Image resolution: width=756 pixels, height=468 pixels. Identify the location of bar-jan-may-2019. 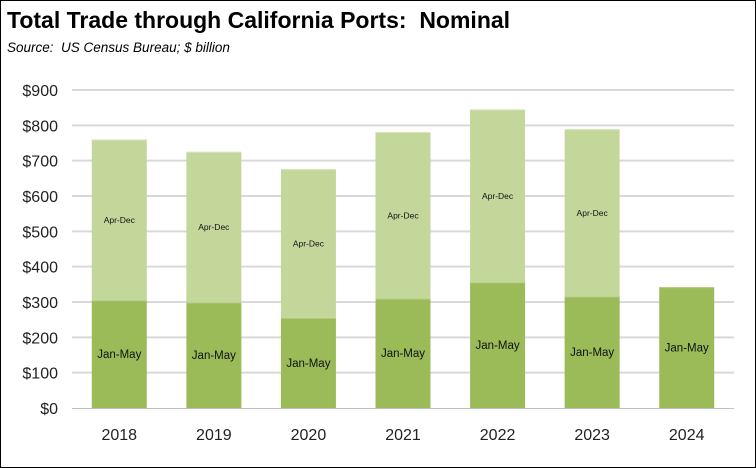
(214, 355).